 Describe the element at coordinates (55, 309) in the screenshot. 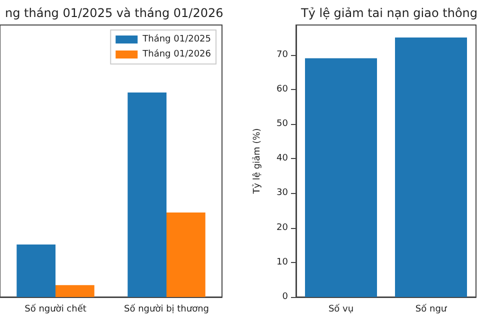

I see `x-tick-label: Số người chết` at that location.